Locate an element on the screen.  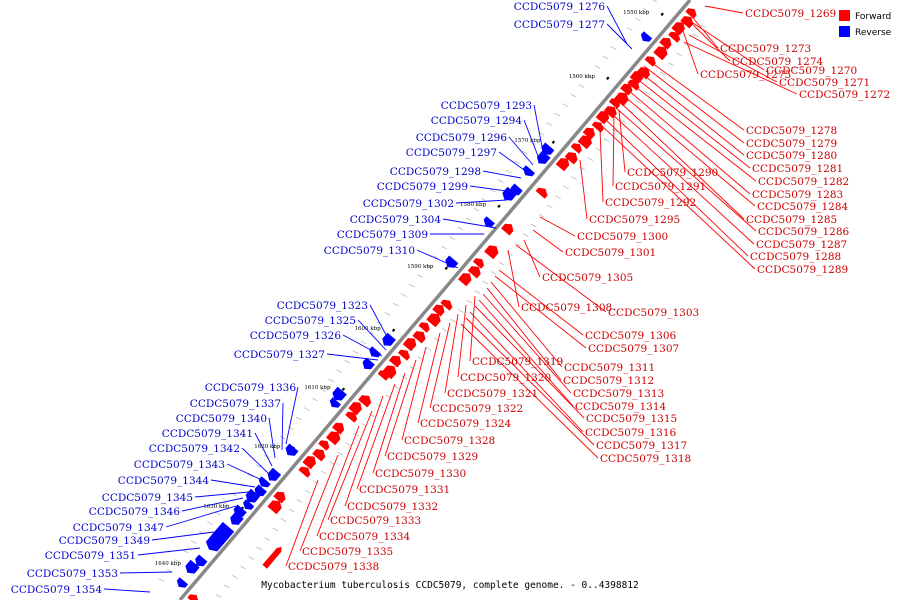
forward-gene-label: CCDC5079_1338 is located at coordinates (333, 567).